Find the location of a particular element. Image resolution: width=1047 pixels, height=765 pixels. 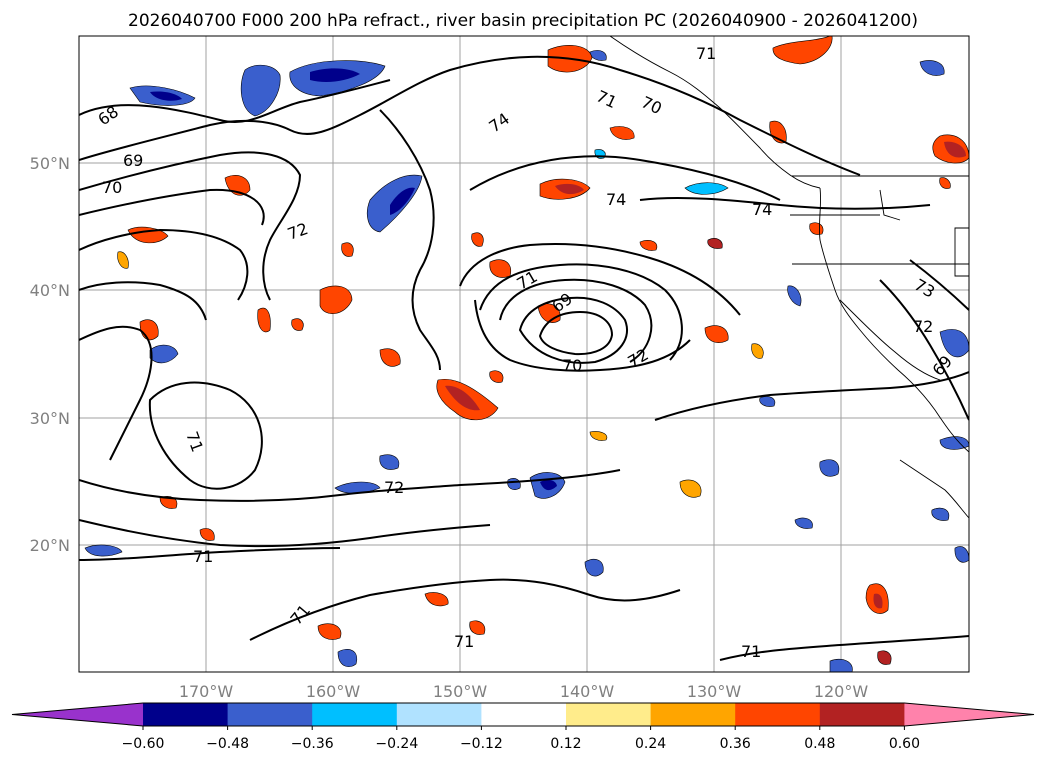

colorbar-tick-label: 0.24 is located at coordinates (650, 744).